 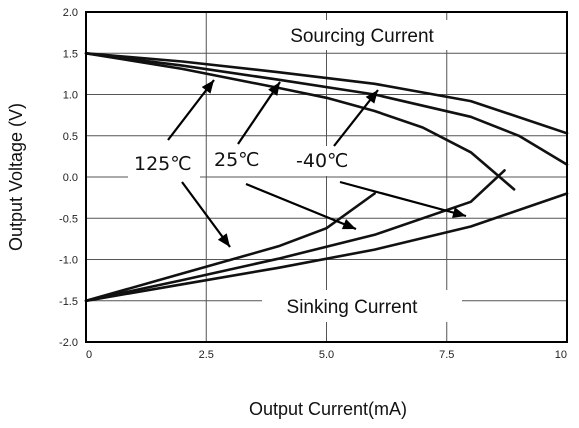 I want to click on sourcing-label-bg, so click(x=362, y=35).